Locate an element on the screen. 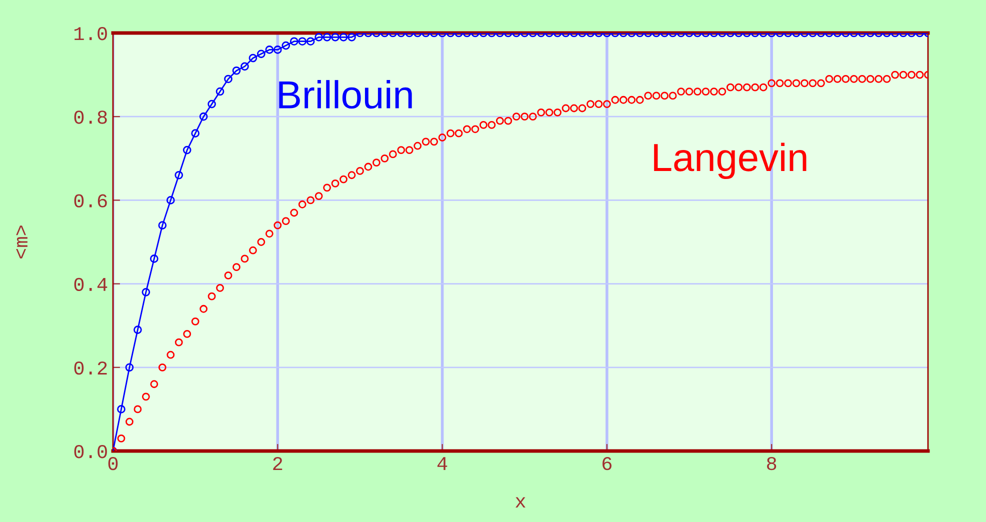 The height and width of the screenshot is (522, 986). y-tick-label: 0.4 is located at coordinates (91, 285).